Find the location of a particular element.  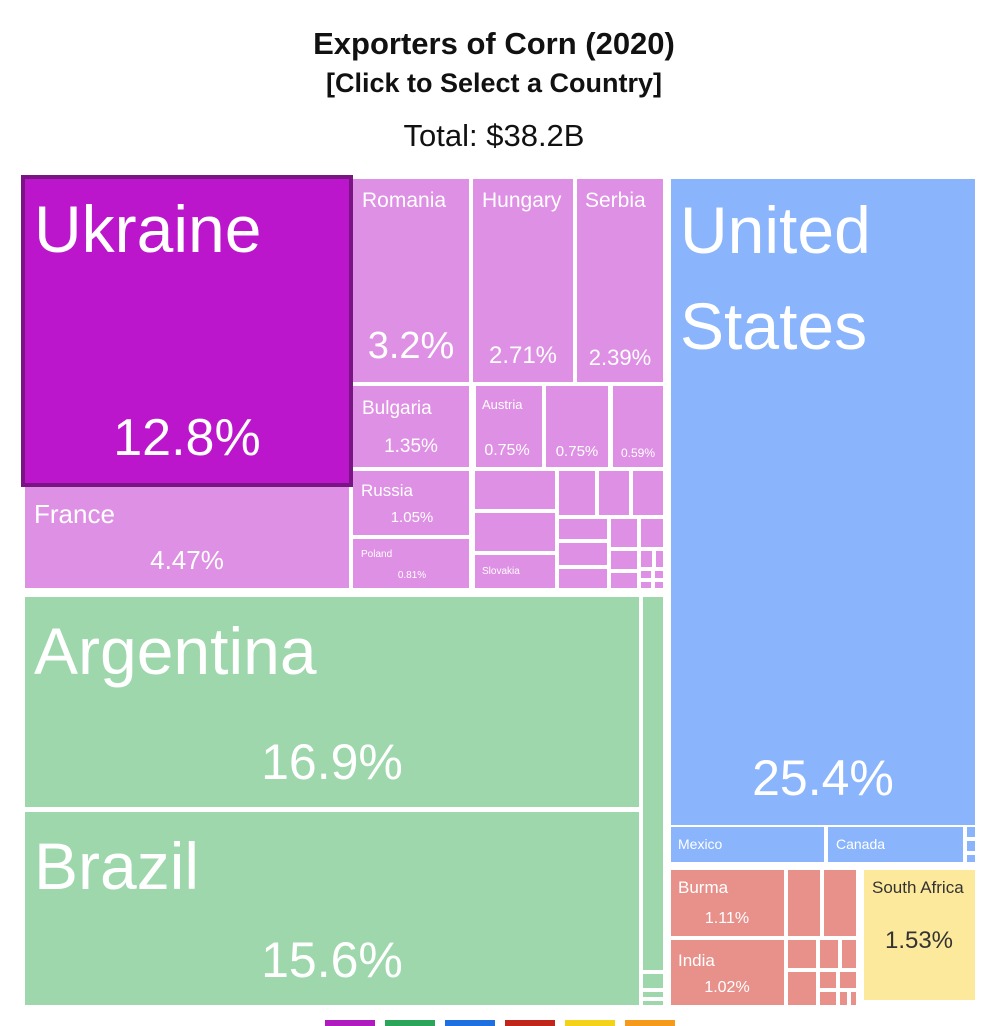

treemap-tile-unnamed-8: 0.59% is located at coordinates (638, 426).